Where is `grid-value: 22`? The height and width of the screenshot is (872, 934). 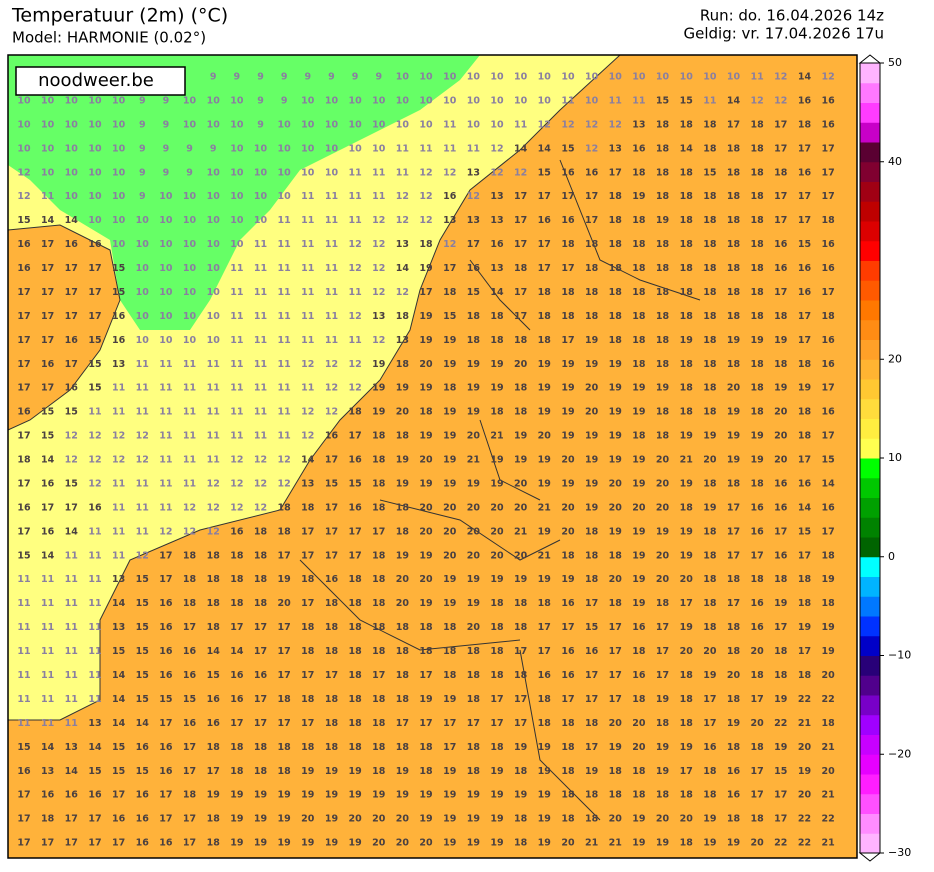
grid-value: 22 is located at coordinates (827, 699).